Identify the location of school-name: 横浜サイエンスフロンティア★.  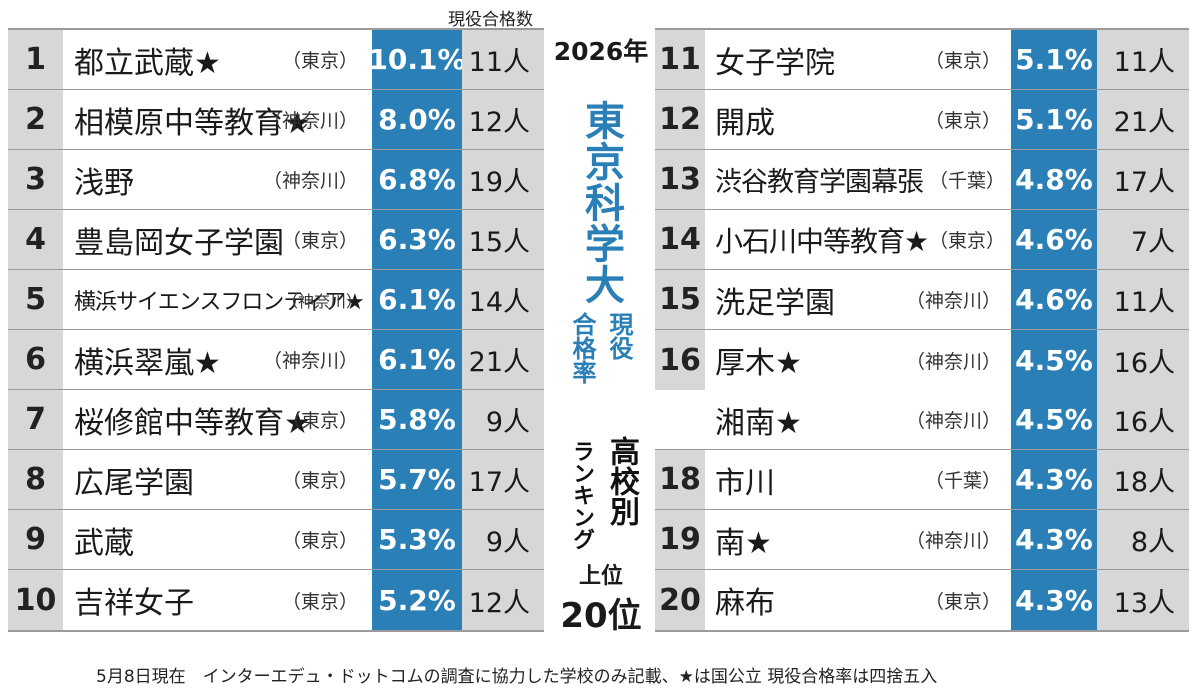
(219, 302).